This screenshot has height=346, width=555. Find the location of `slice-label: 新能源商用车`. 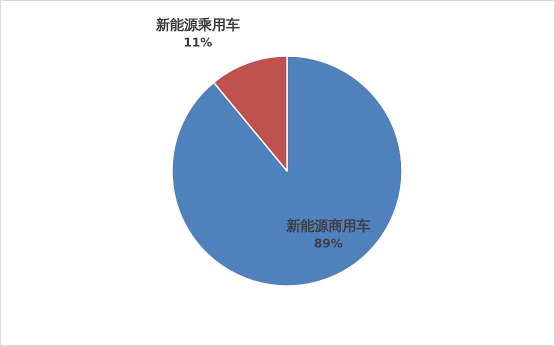

slice-label: 新能源商用车 is located at coordinates (327, 226).